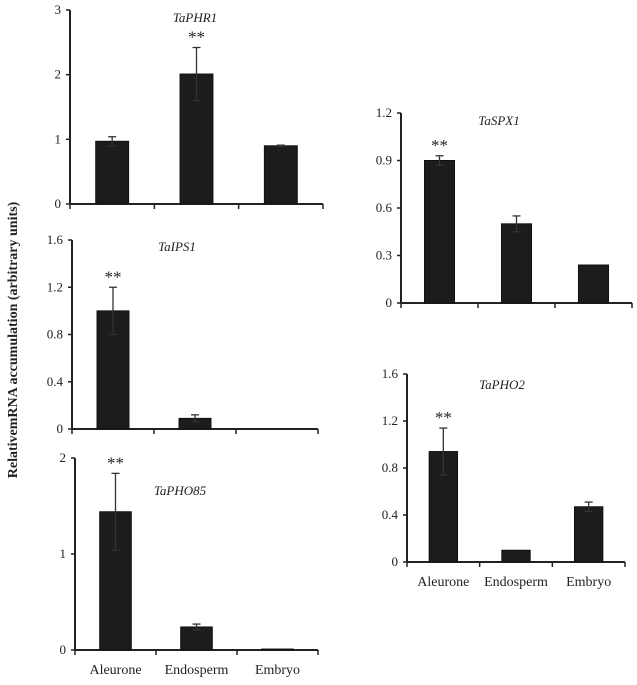  I want to click on panel-TaPHR1: 0 1 2 3 TaPHR1 **, so click(189, 106).